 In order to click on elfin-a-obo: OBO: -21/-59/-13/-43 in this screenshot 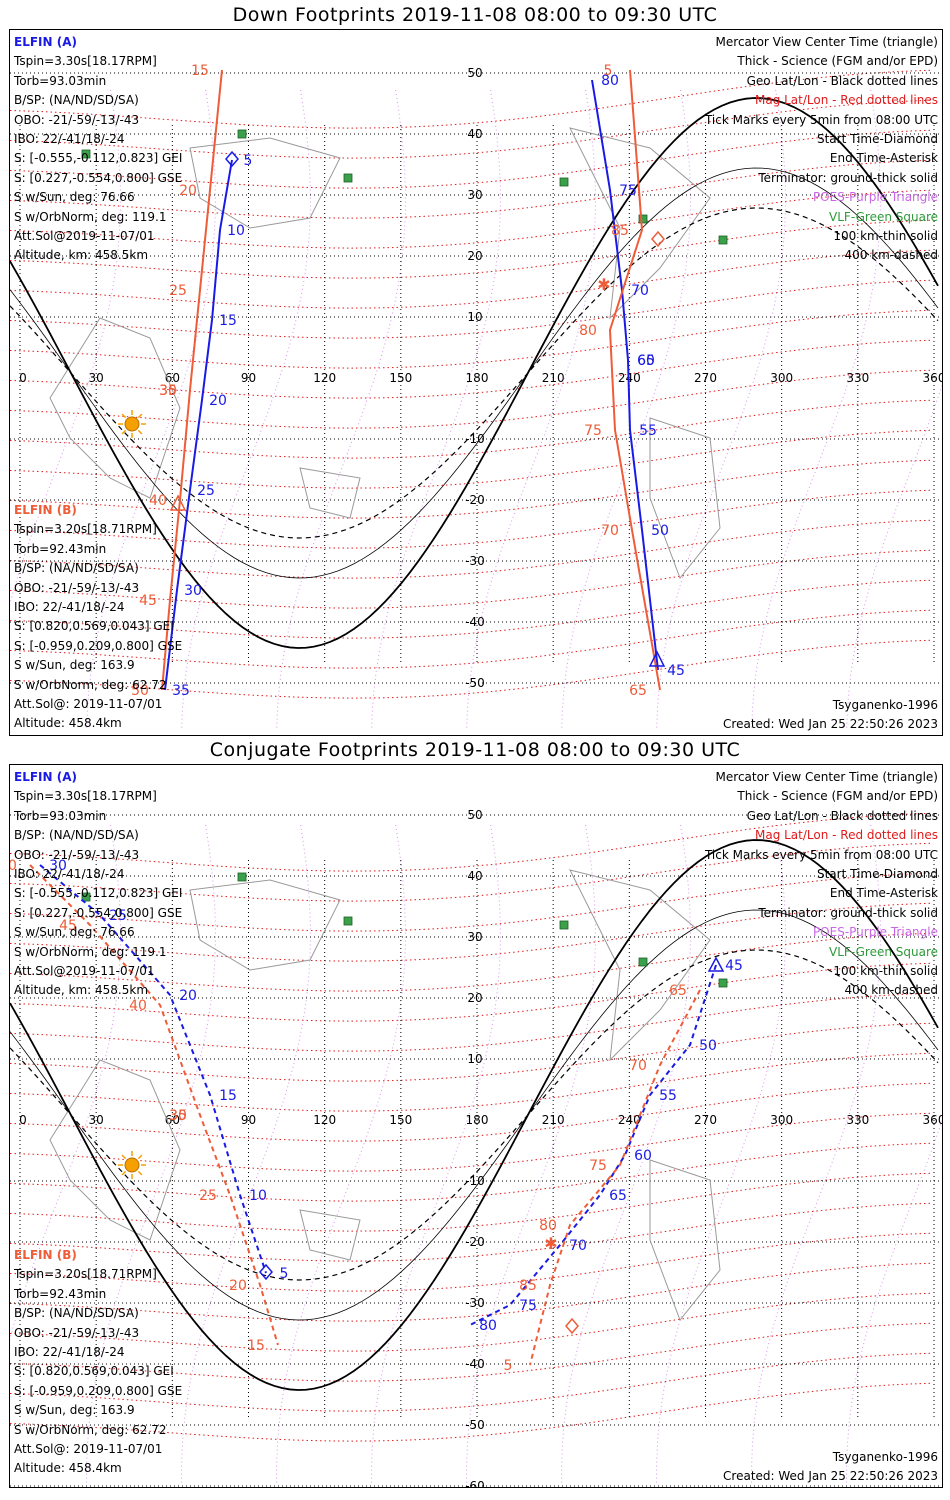, I will do `click(77, 119)`.